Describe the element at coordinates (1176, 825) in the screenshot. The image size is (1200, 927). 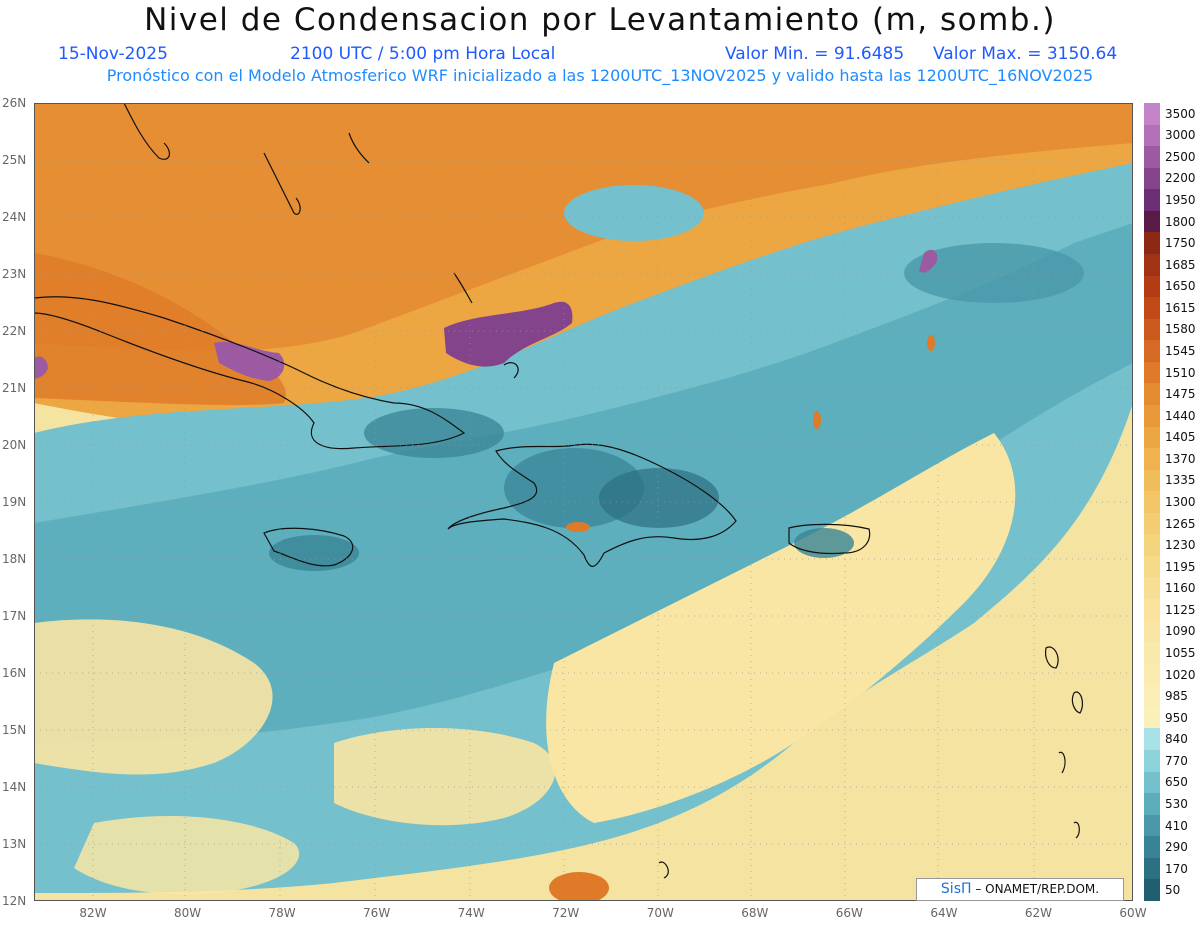
I see `colorbar-level-label: 410` at that location.